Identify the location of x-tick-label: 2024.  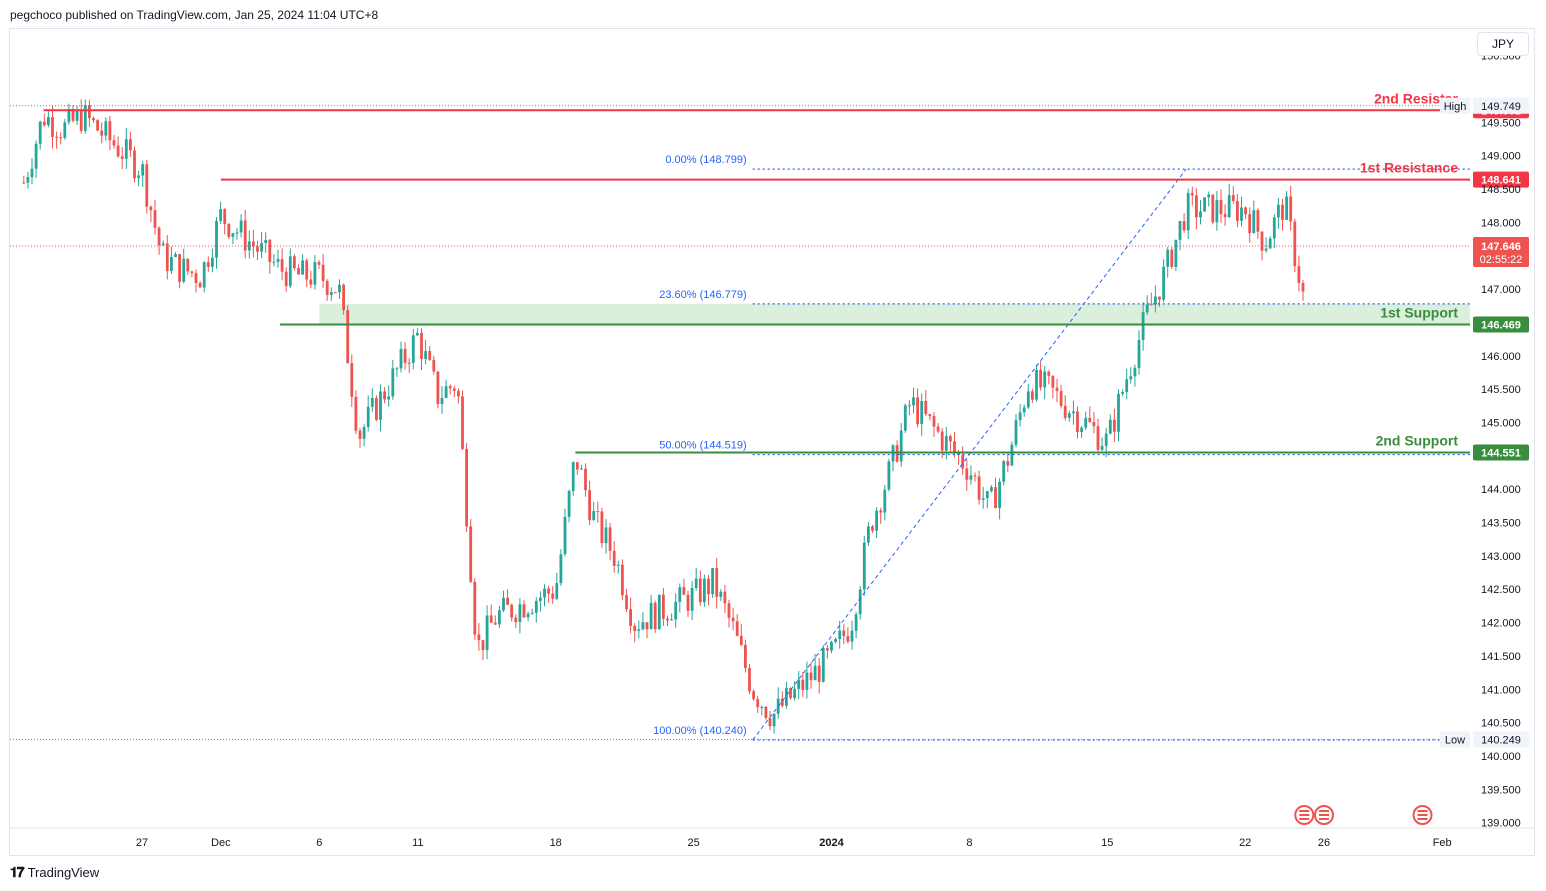
(831, 843).